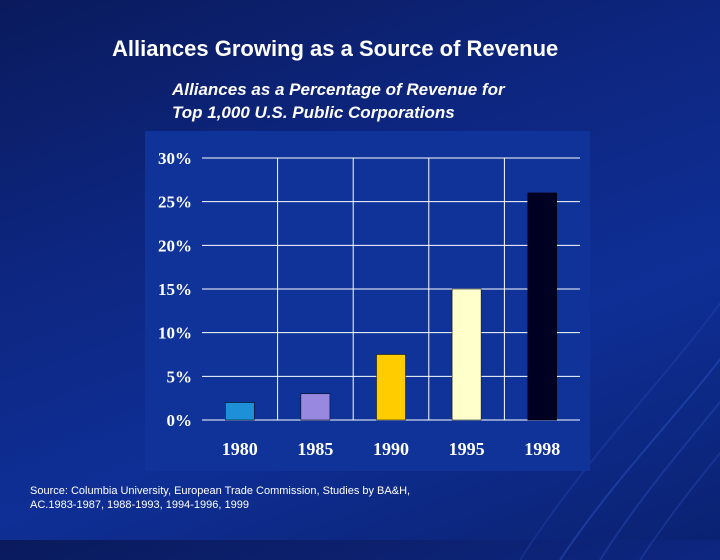 Image resolution: width=720 pixels, height=560 pixels. Describe the element at coordinates (466, 354) in the screenshot. I see `bar-1995` at that location.